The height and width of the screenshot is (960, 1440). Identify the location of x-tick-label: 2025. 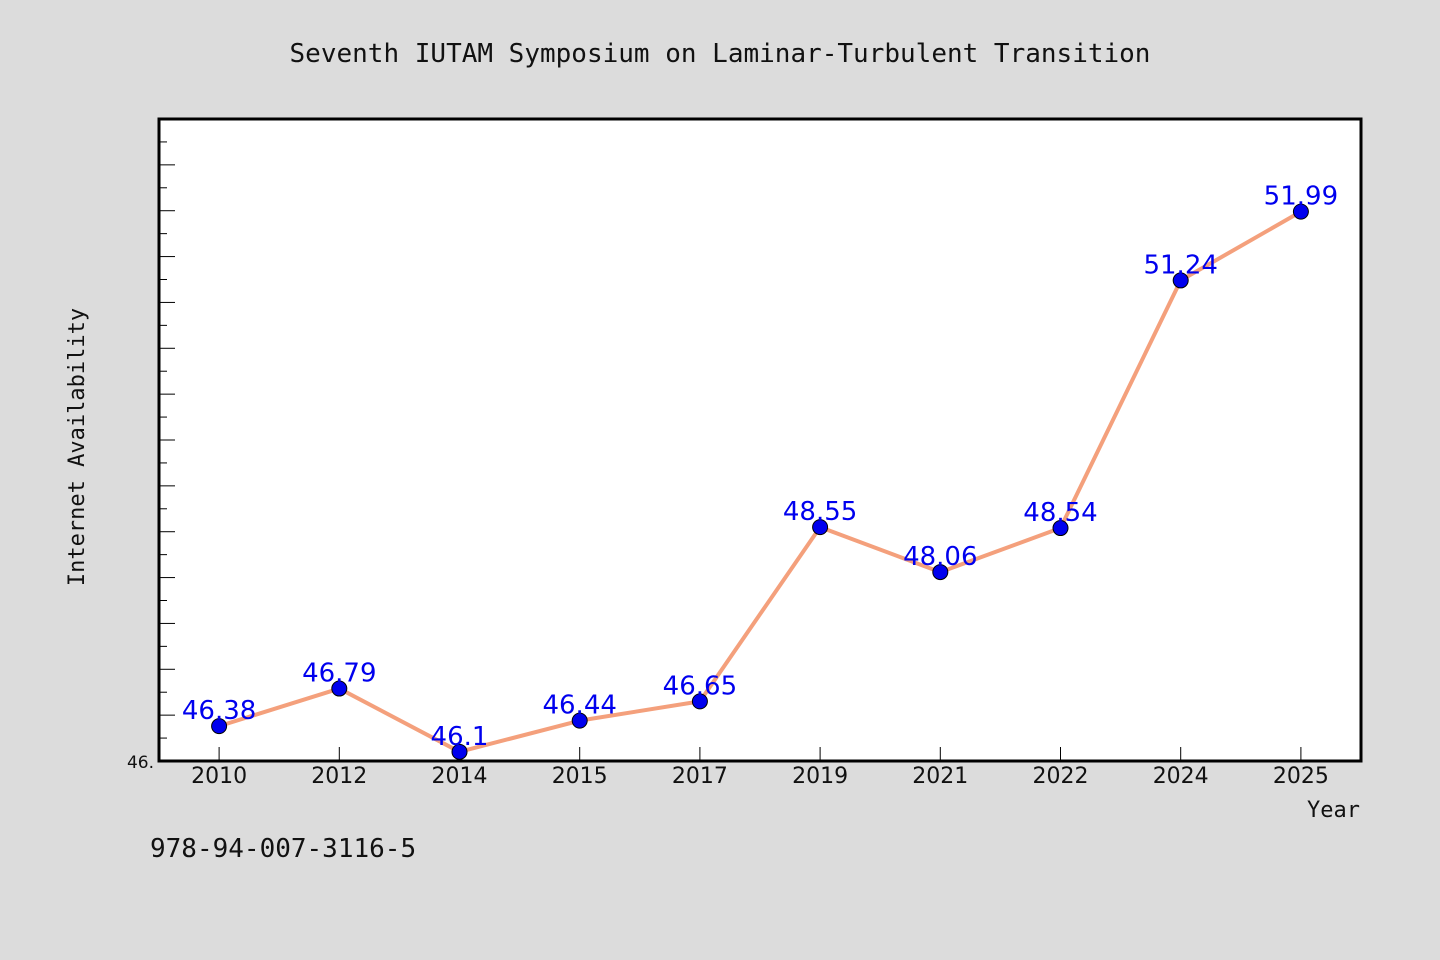
(1301, 776).